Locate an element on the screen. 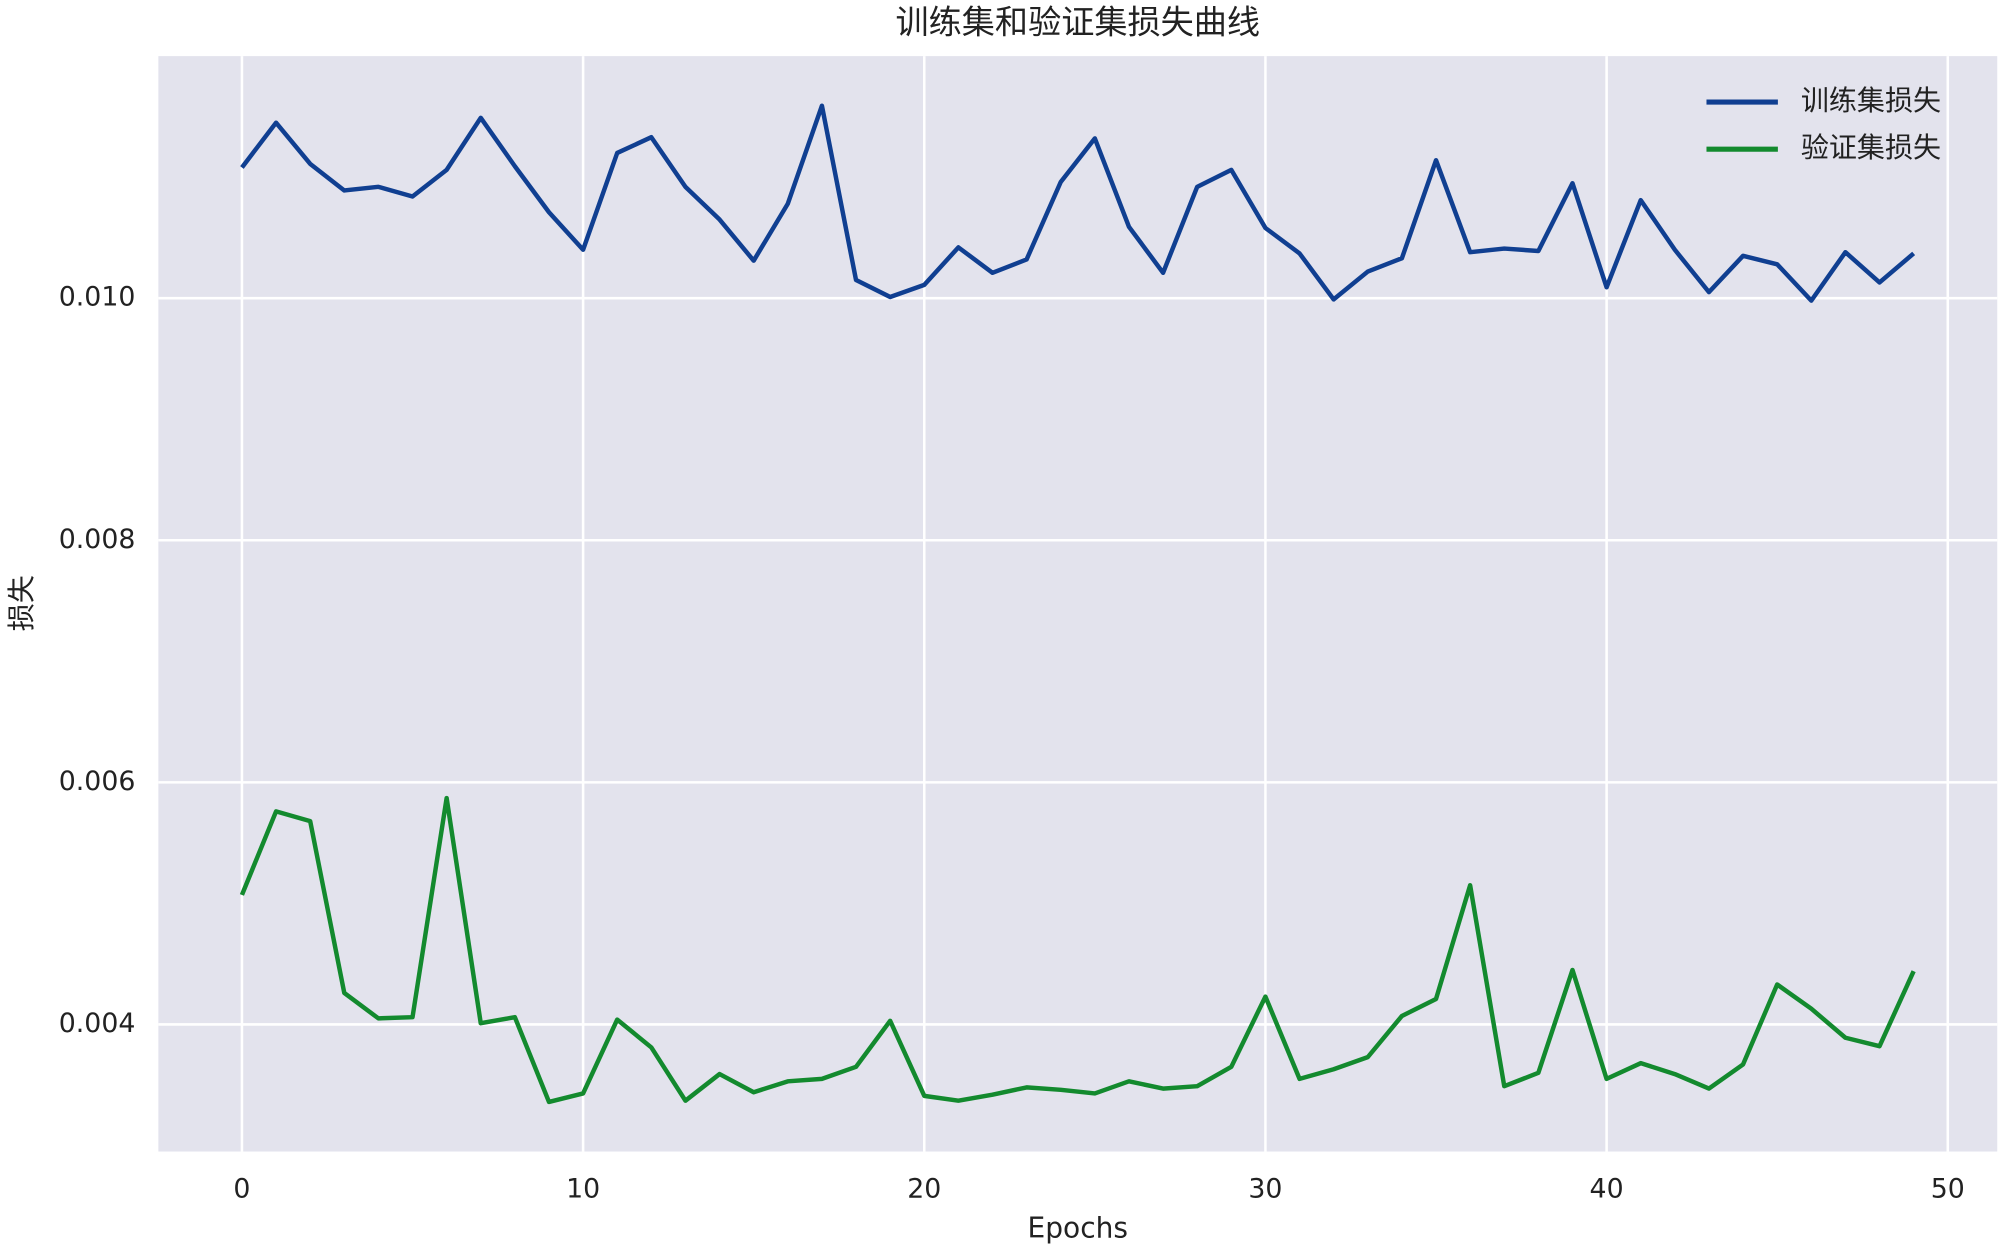 This screenshot has height=1251, width=2000. chart-title: 训练集和验证集损失曲线 is located at coordinates (1078, 22).